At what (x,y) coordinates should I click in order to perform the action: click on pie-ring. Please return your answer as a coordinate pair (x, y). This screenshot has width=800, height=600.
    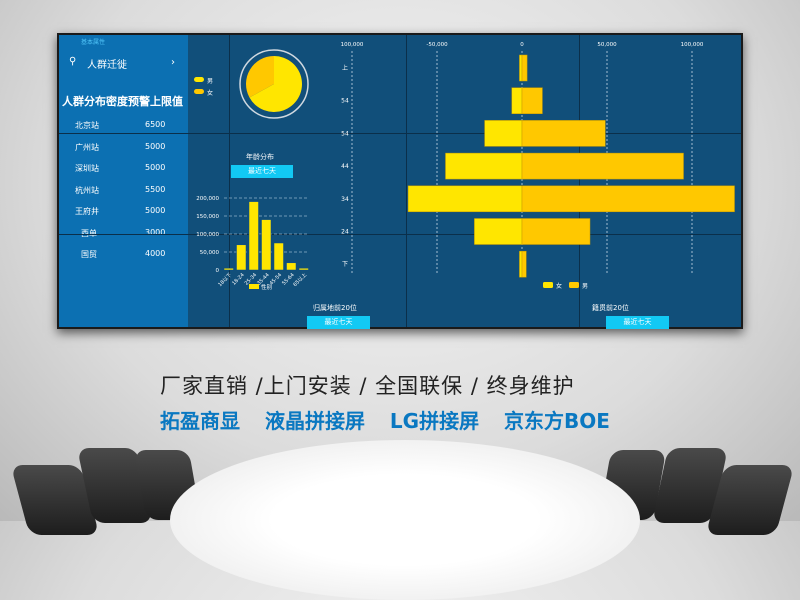
    Looking at the image, I should click on (274, 84).